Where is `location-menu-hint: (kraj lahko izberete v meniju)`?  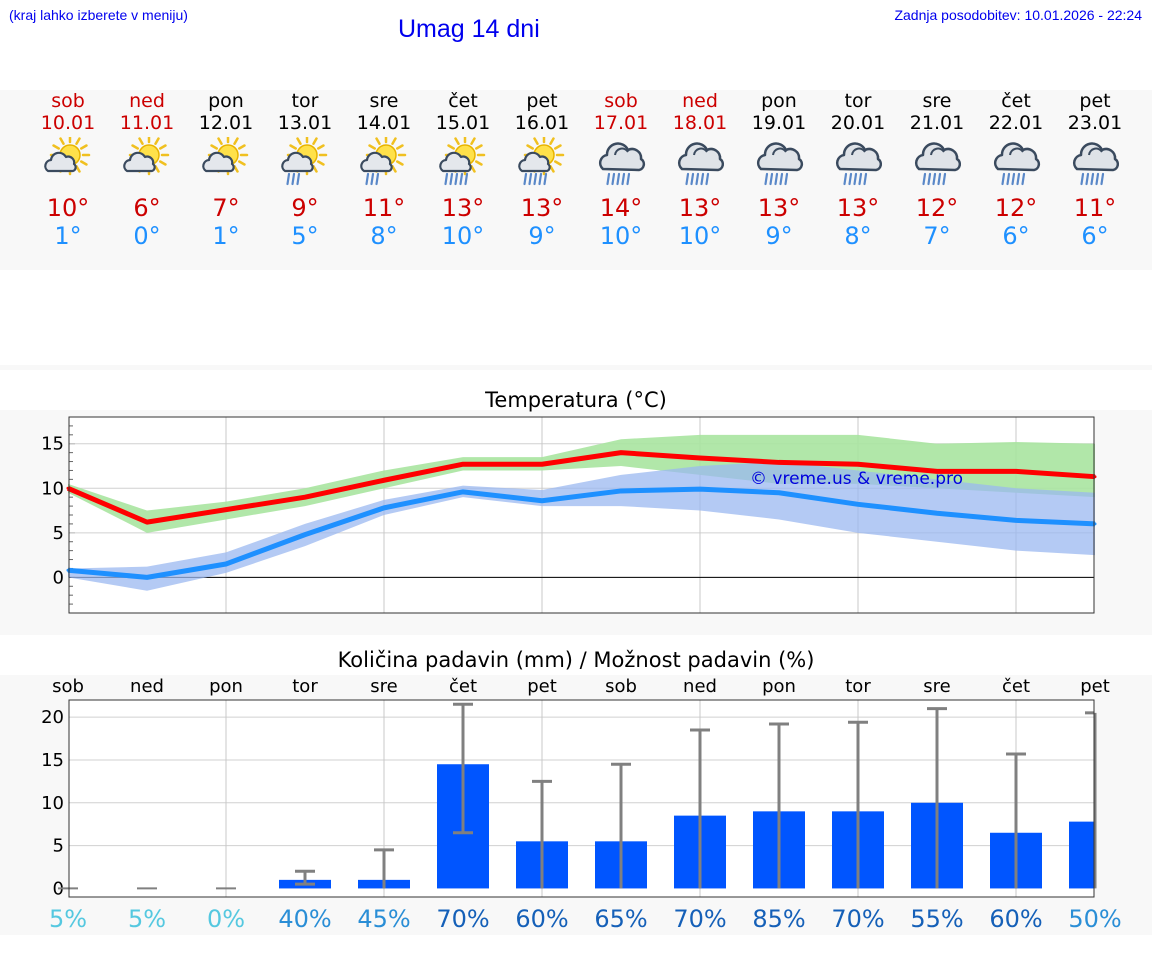 location-menu-hint: (kraj lahko izberete v meniju) is located at coordinates (98, 15).